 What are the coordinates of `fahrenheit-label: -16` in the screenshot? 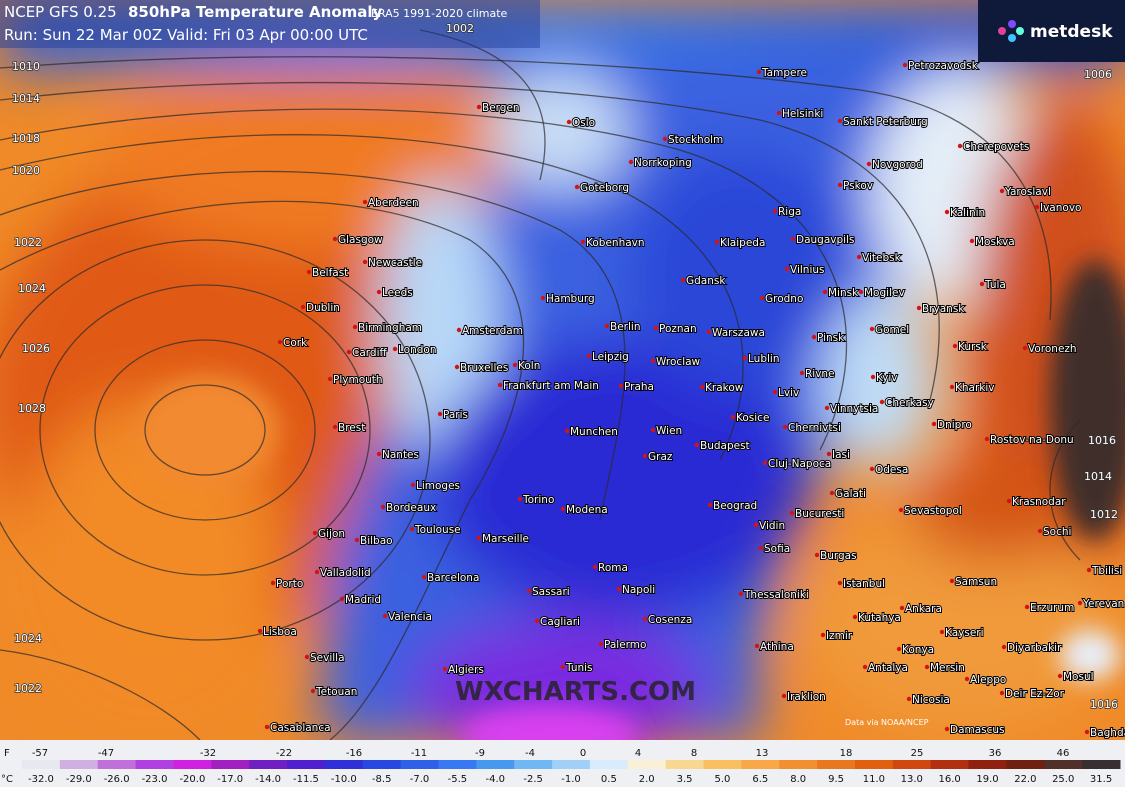 It's located at (354, 753).